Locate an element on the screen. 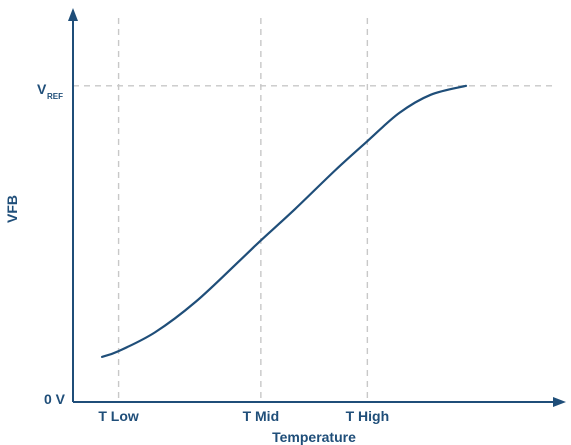 The width and height of the screenshot is (571, 445). y-axis-arrowhead is located at coordinates (73, 14).